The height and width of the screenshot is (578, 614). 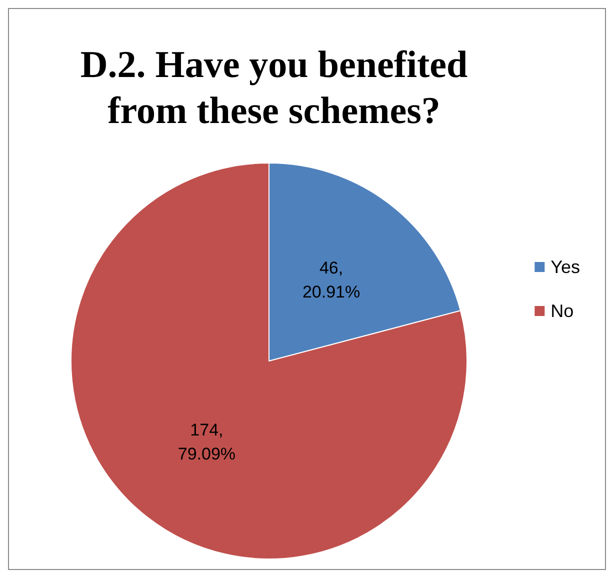 I want to click on legend-label: No, so click(x=562, y=311).